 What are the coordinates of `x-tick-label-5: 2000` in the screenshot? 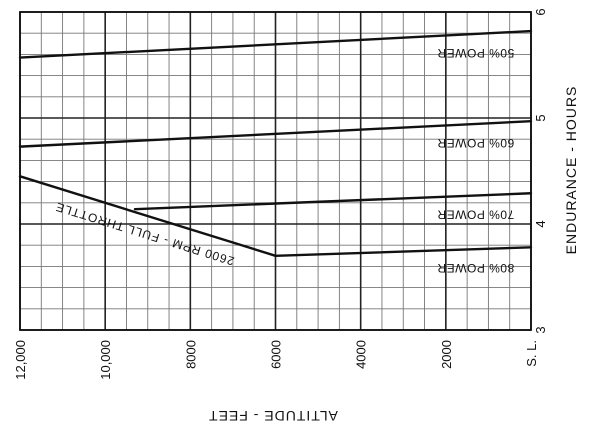 It's located at (446, 354).